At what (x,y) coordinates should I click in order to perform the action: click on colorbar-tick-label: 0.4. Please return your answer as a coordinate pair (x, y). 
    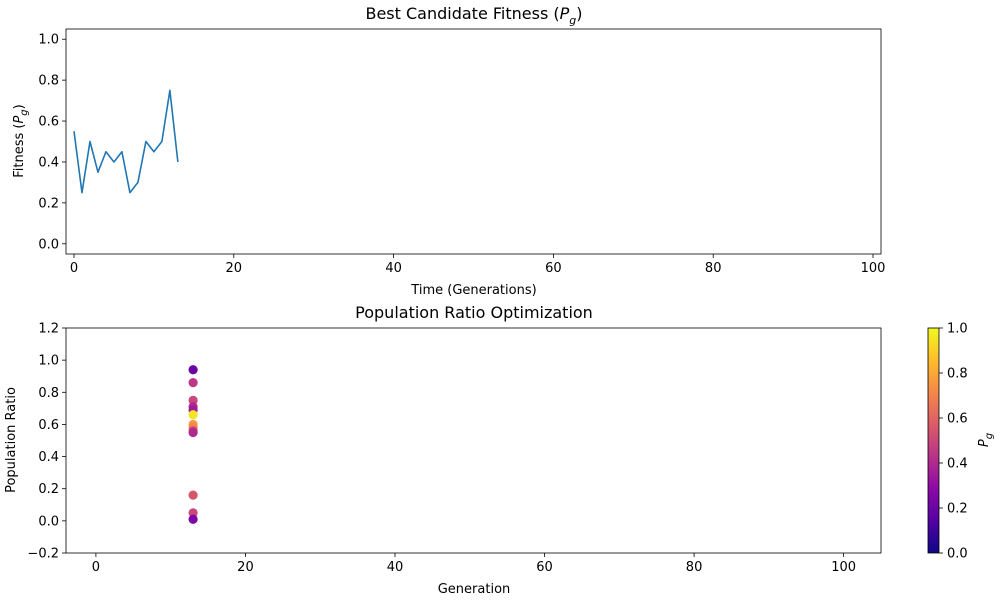
    Looking at the image, I should click on (957, 464).